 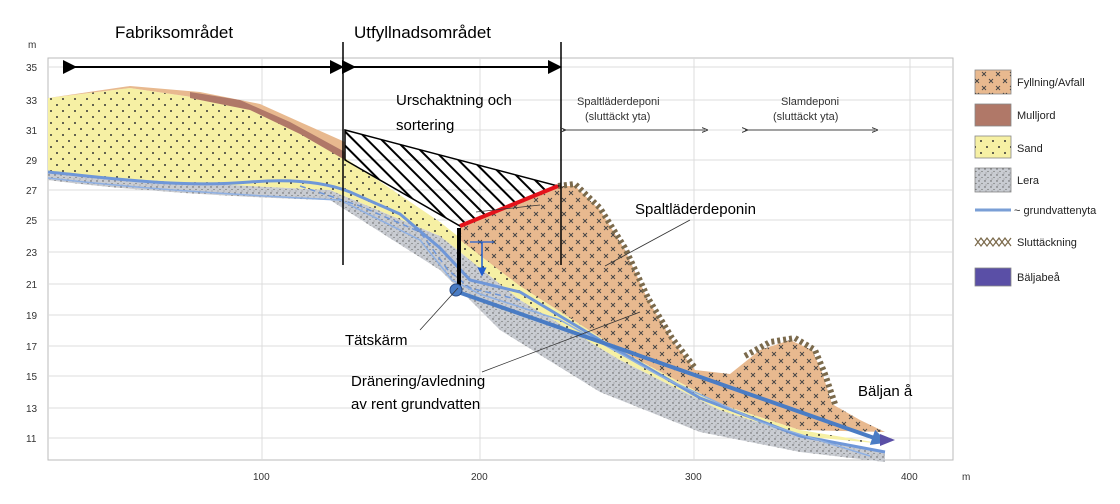 I want to click on x-tick: 400, so click(x=909, y=477).